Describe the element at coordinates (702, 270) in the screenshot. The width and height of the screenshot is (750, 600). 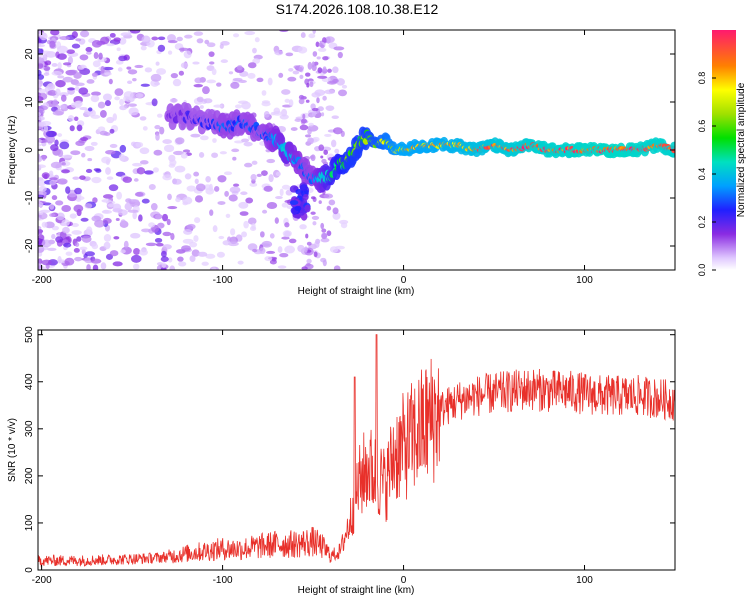
I see `colorbar-tick-label: 0.0` at that location.